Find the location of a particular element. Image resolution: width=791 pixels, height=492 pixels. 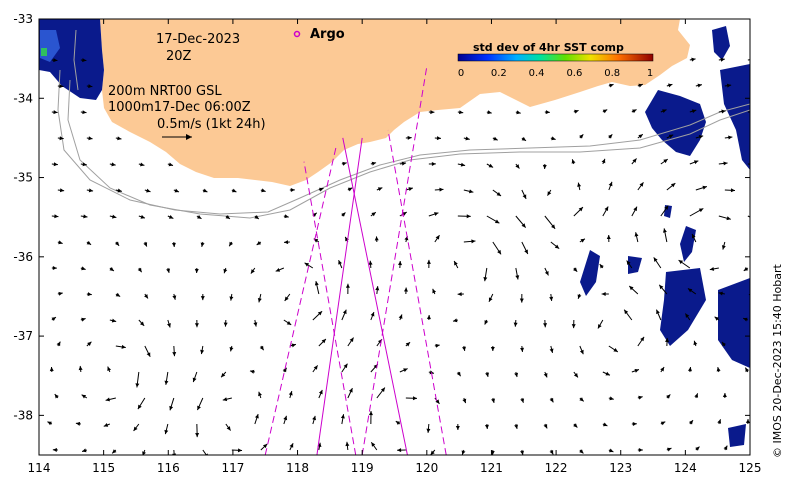

colorbar-gradient is located at coordinates (555, 57).